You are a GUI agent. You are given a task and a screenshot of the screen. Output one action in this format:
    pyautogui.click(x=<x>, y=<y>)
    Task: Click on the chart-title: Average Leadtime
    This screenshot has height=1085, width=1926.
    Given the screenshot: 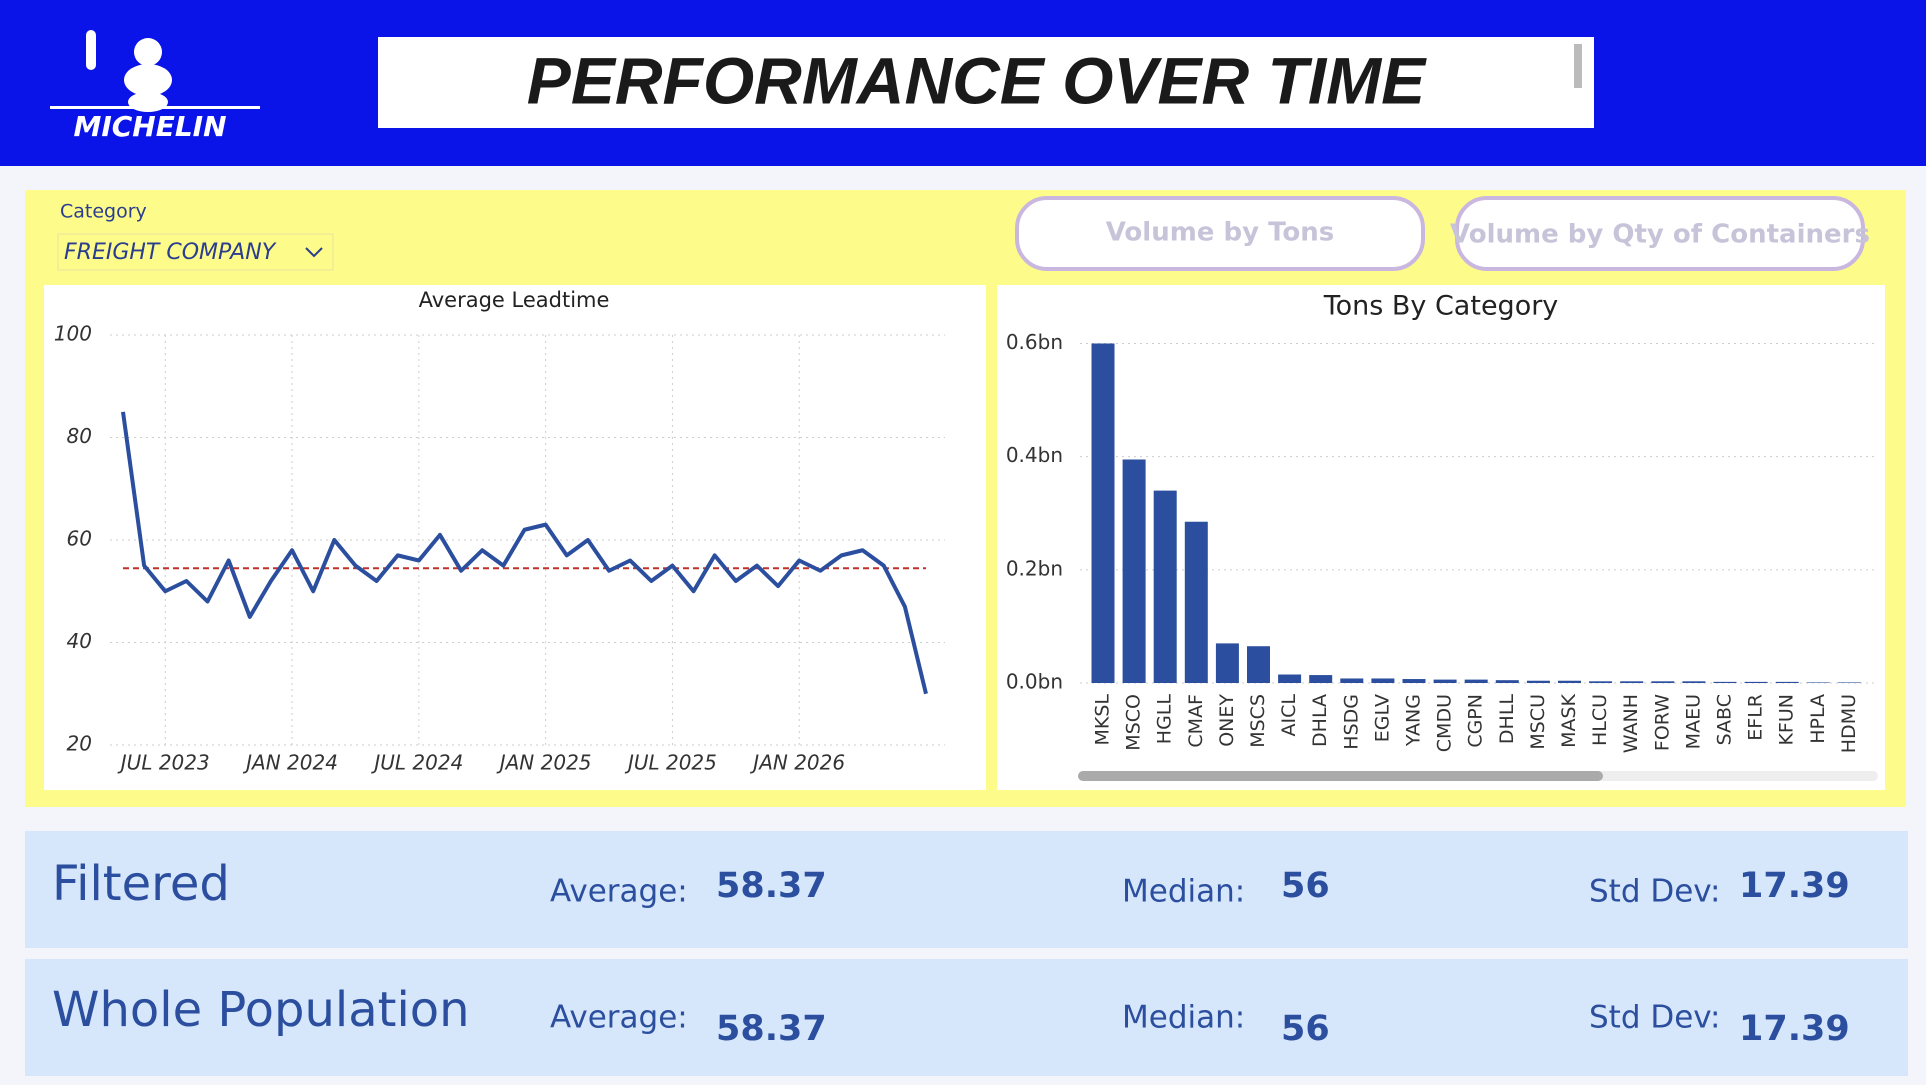 What is the action you would take?
    pyautogui.click(x=514, y=300)
    